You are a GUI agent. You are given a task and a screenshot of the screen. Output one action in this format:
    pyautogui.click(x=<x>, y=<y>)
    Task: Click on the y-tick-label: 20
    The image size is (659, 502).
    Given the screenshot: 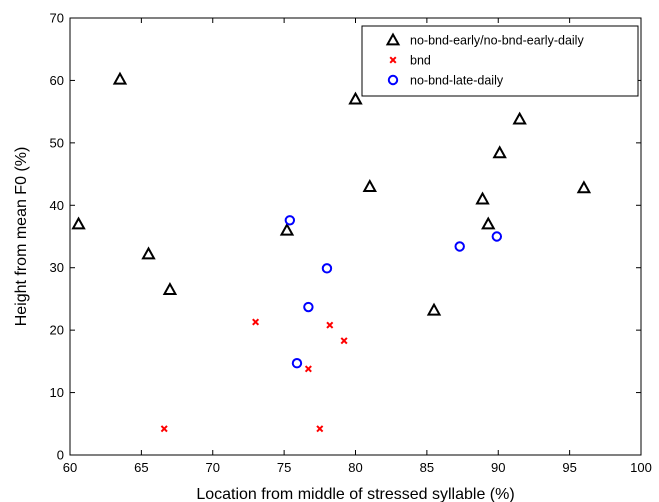 What is the action you would take?
    pyautogui.click(x=57, y=330)
    